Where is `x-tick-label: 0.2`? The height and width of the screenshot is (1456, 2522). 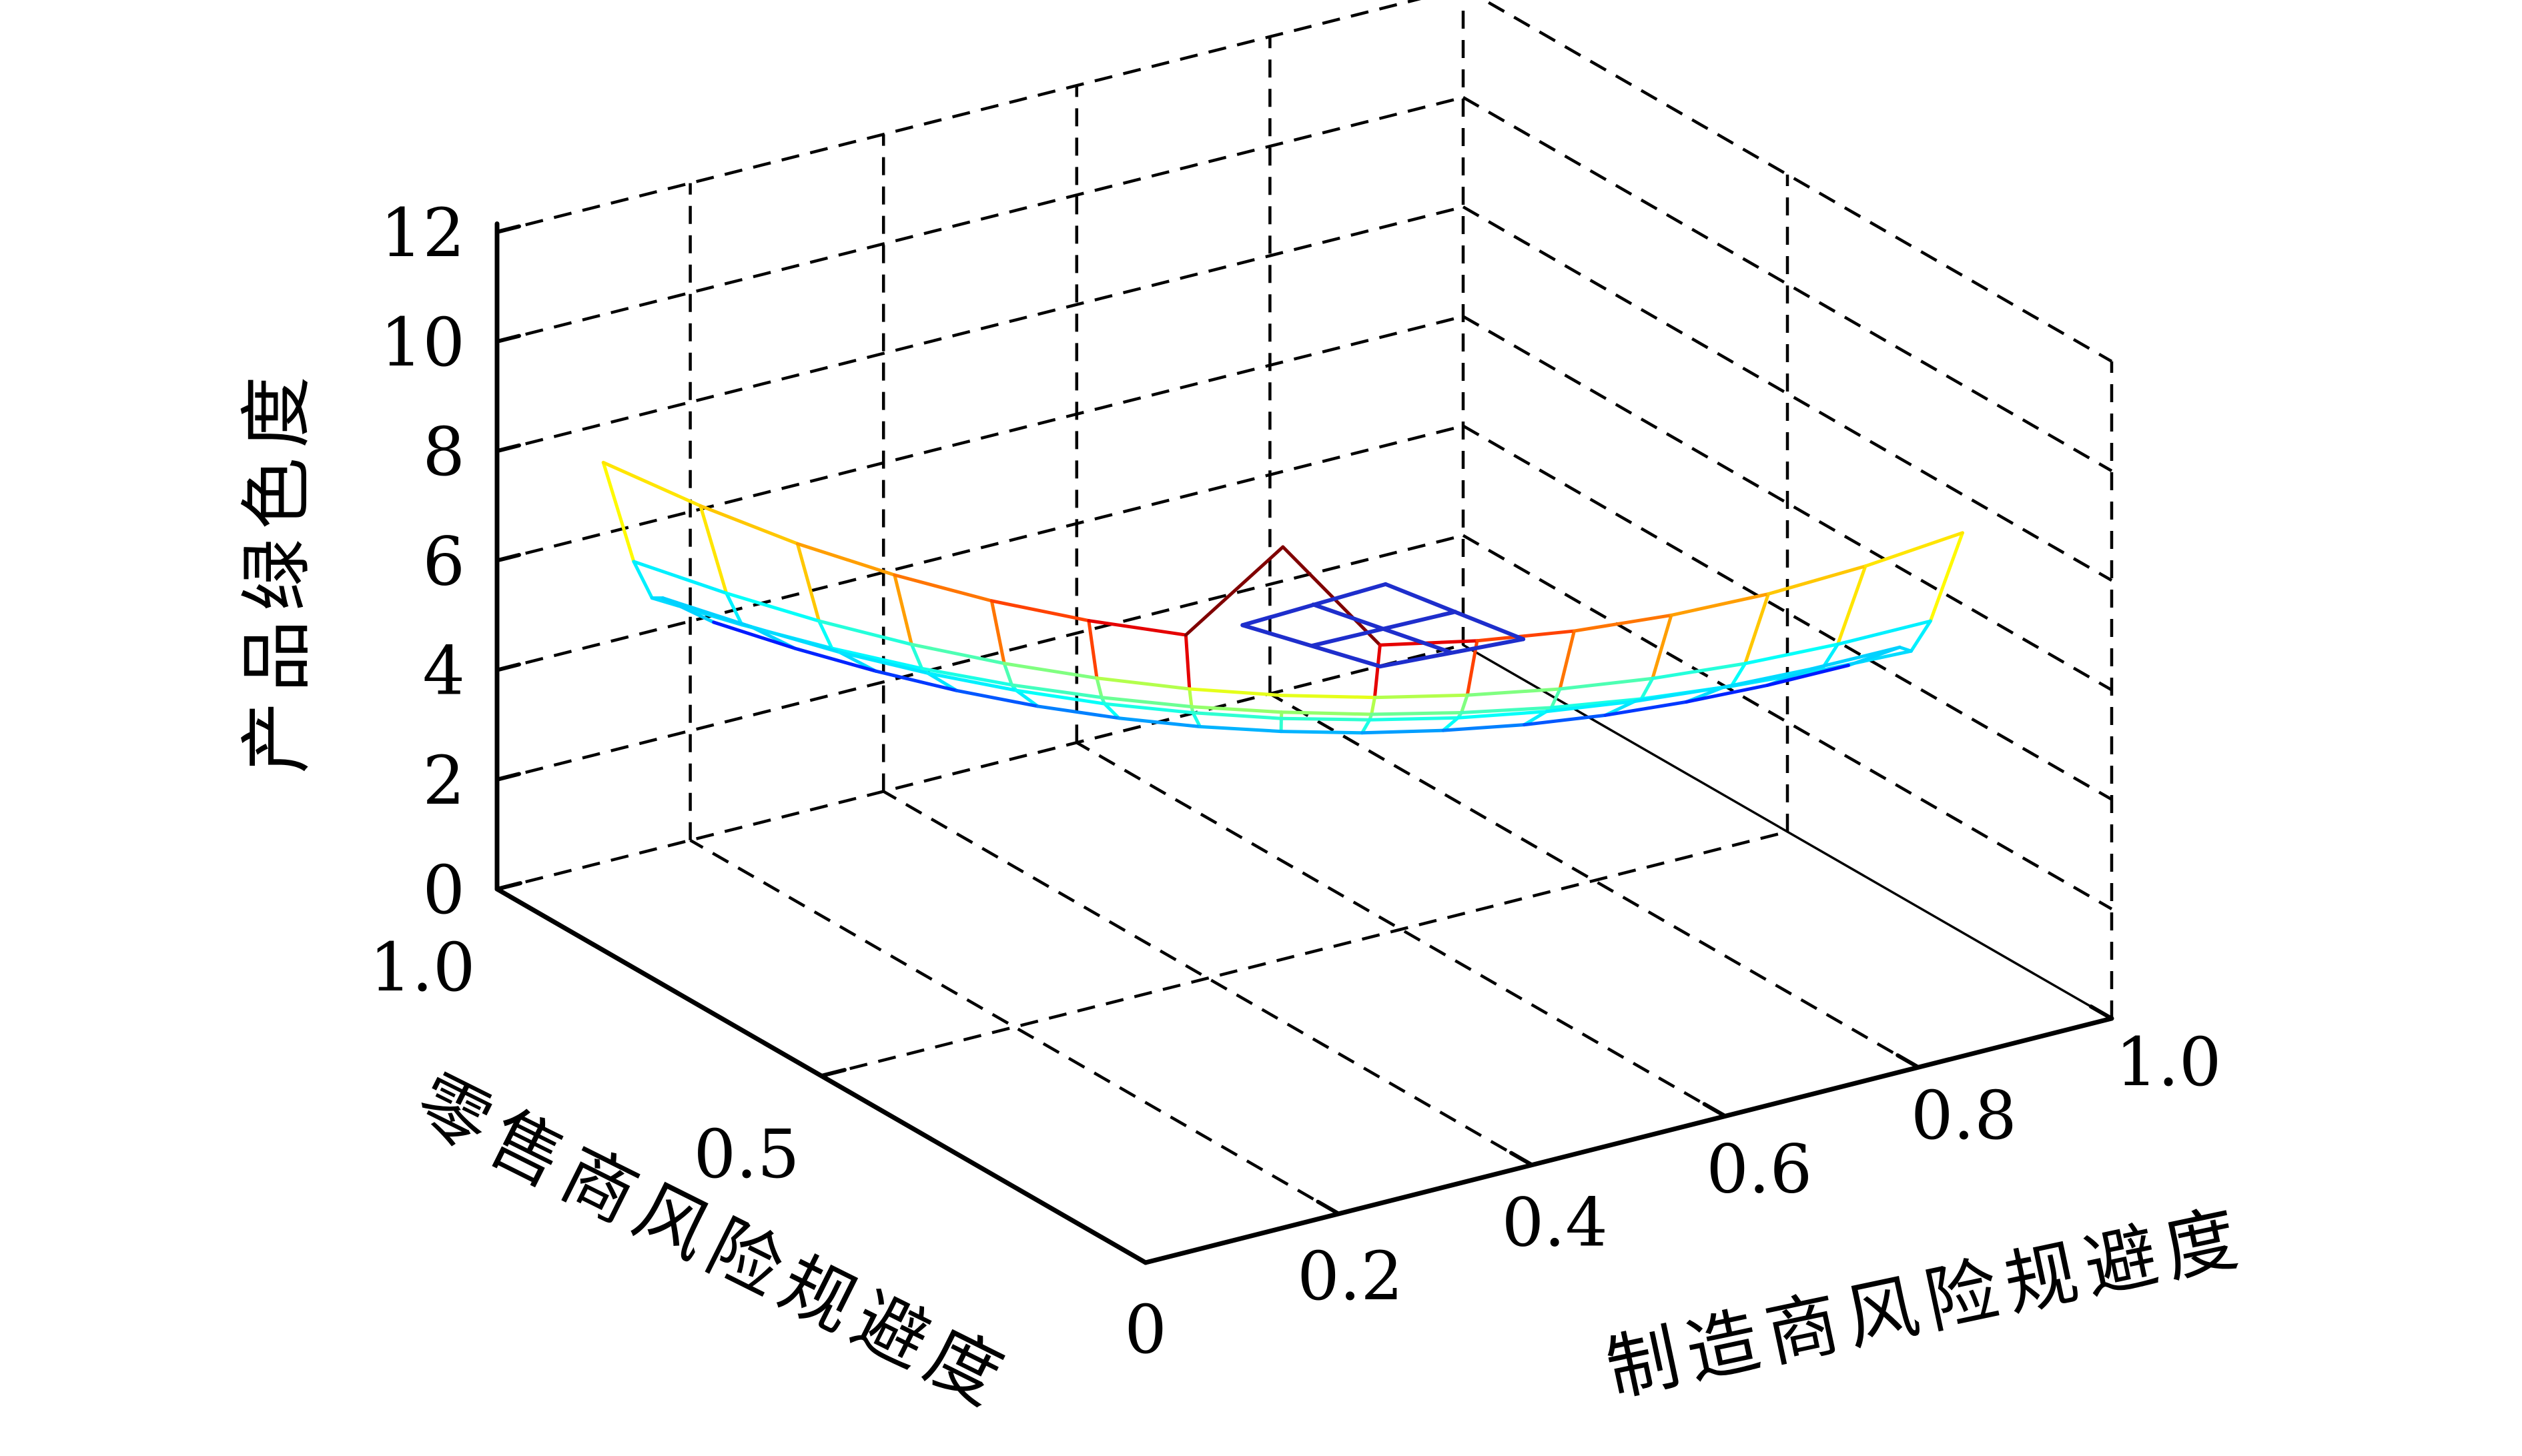 x-tick-label: 0.2 is located at coordinates (1350, 1276).